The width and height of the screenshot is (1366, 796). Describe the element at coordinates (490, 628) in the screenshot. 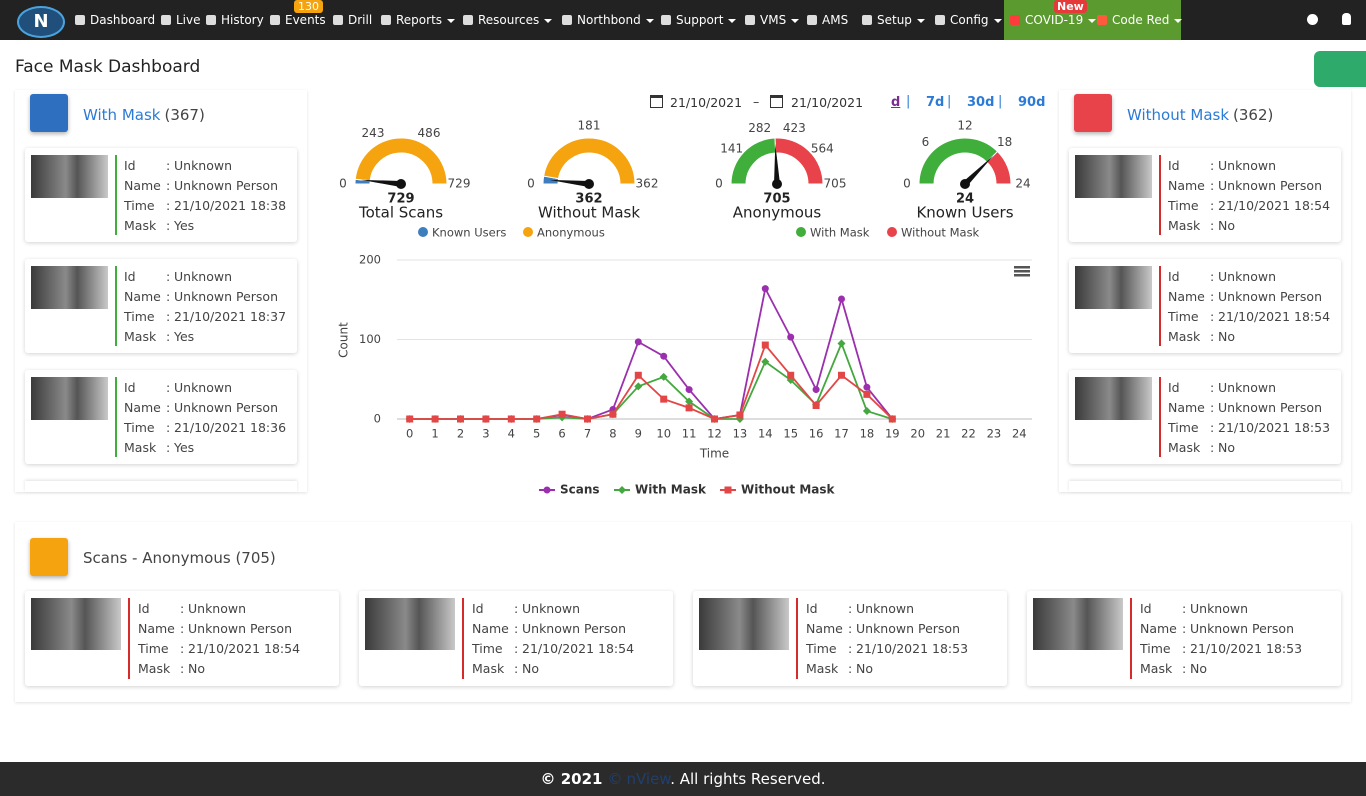

I see `field-label: Name` at that location.